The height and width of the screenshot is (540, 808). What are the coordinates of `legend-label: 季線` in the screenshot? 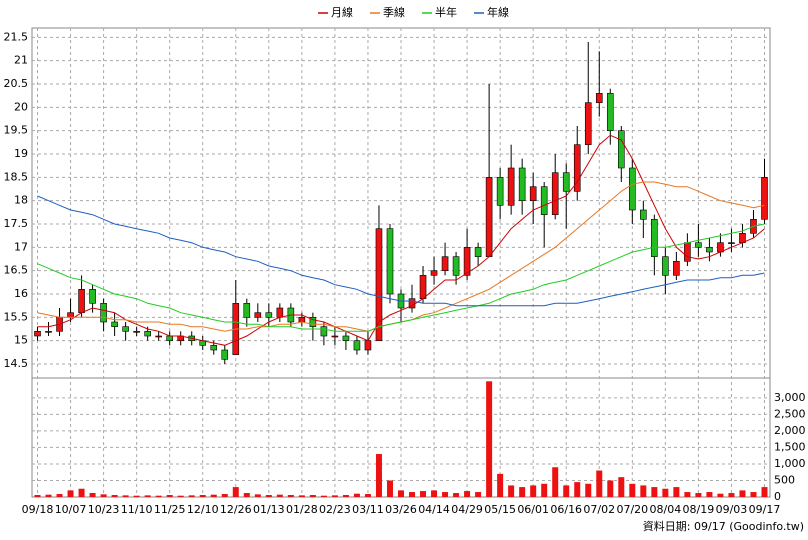 It's located at (394, 12).